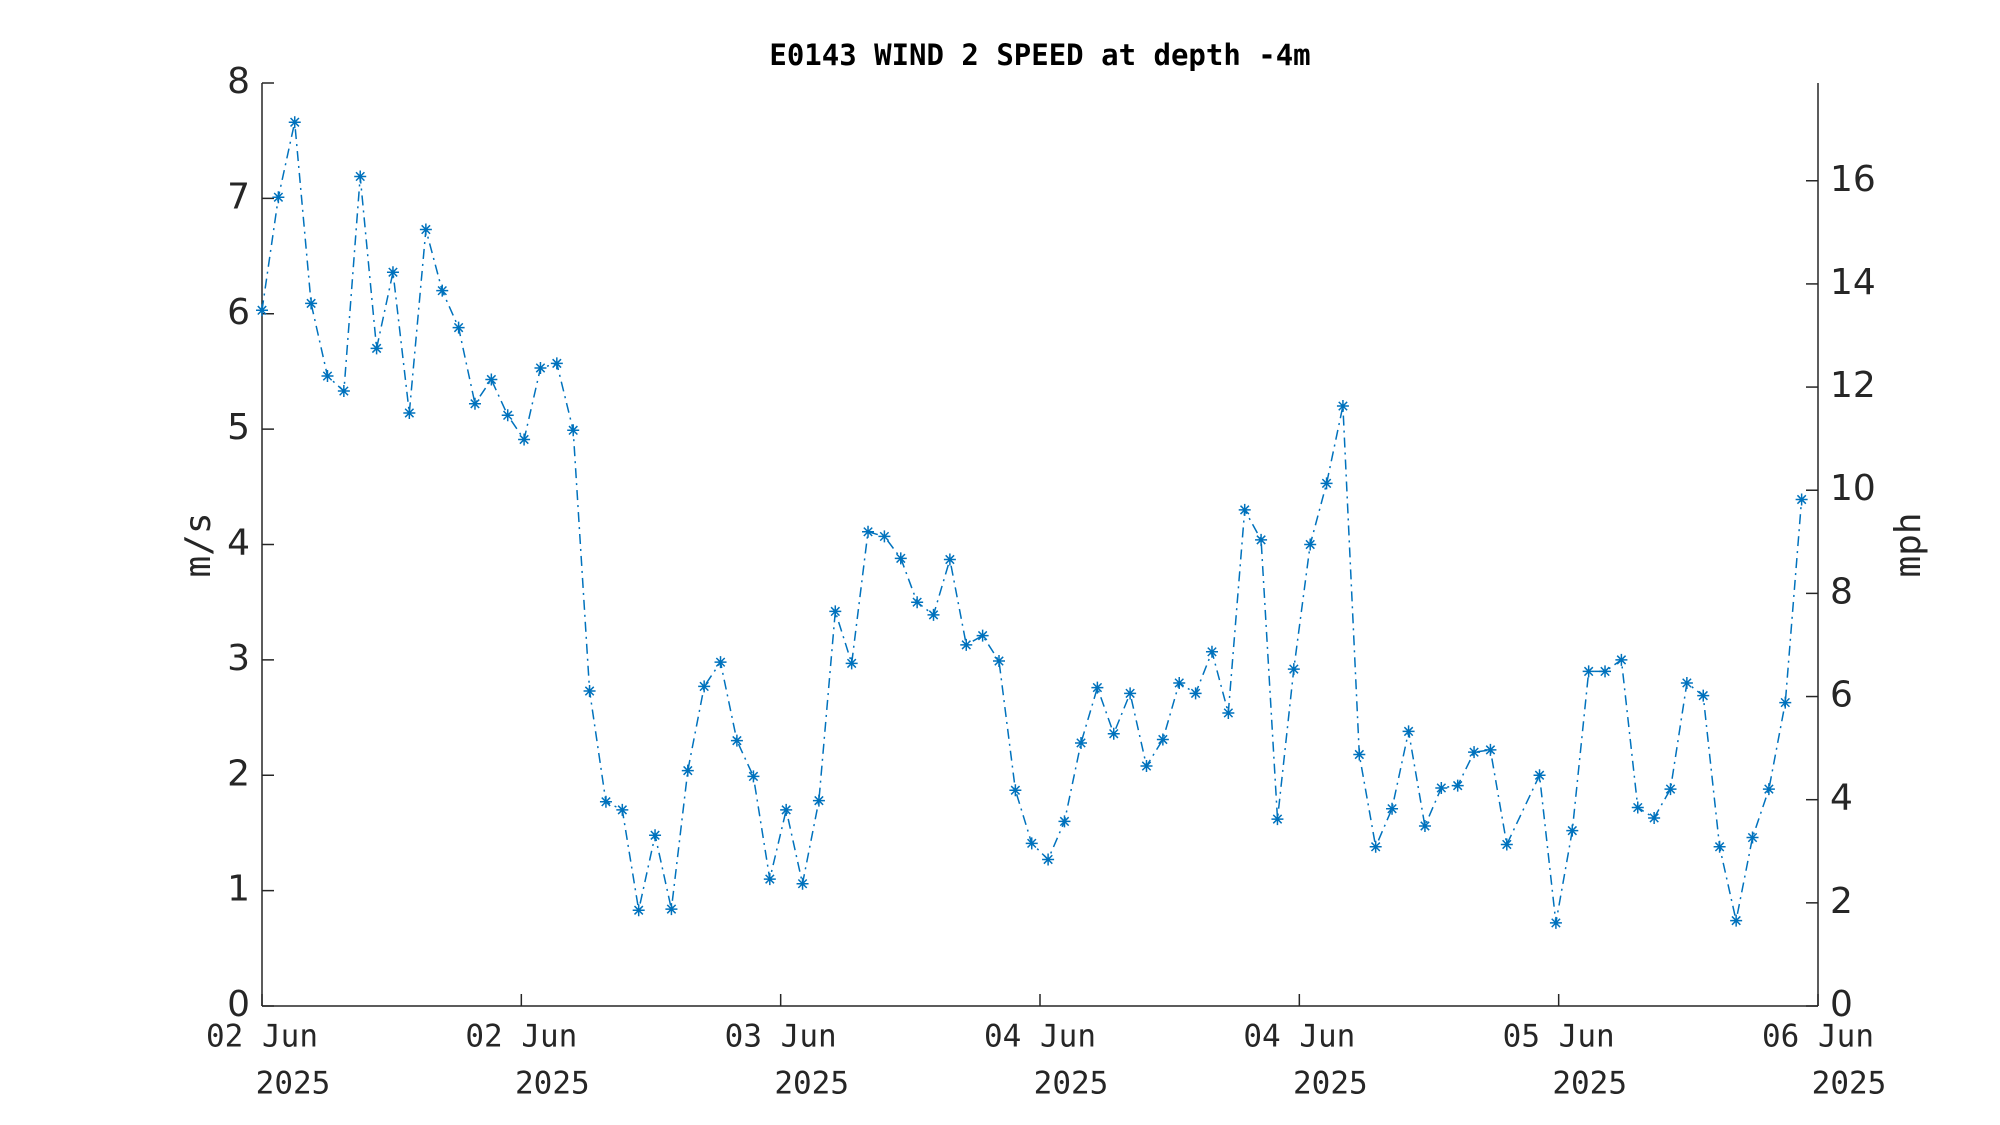 Image resolution: width=2000 pixels, height=1125 pixels. What do you see at coordinates (238, 773) in the screenshot?
I see `y-tick-label: 2` at bounding box center [238, 773].